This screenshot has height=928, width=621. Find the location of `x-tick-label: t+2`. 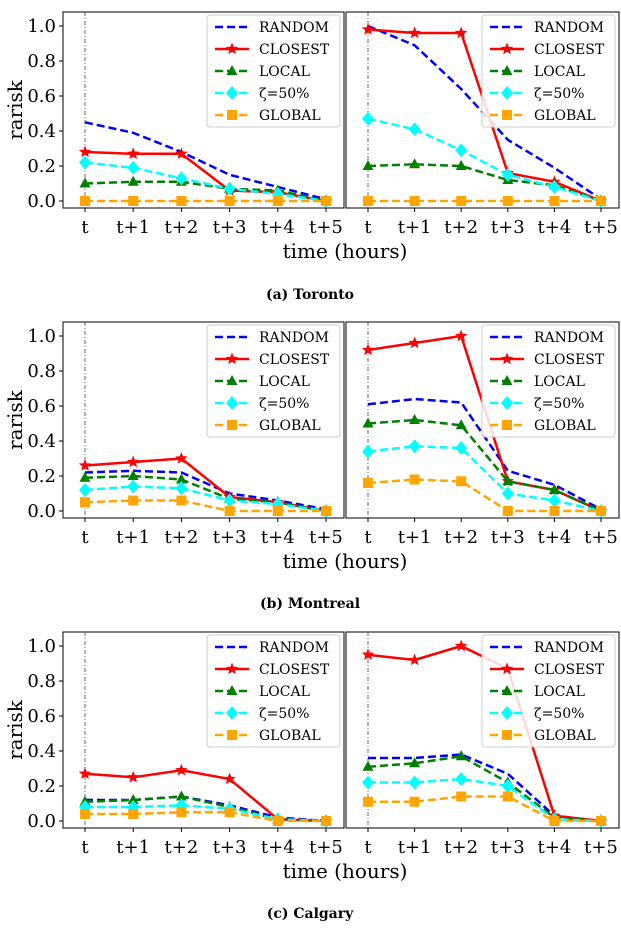

x-tick-label: t+2 is located at coordinates (461, 227).